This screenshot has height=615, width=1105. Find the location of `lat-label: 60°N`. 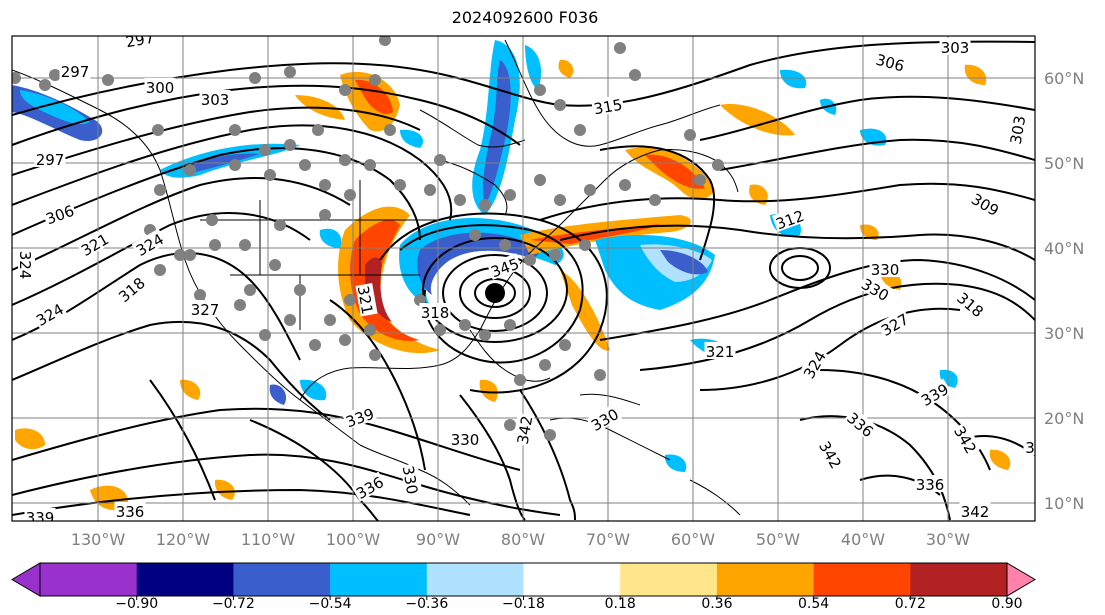

lat-label: 60°N is located at coordinates (1064, 78).